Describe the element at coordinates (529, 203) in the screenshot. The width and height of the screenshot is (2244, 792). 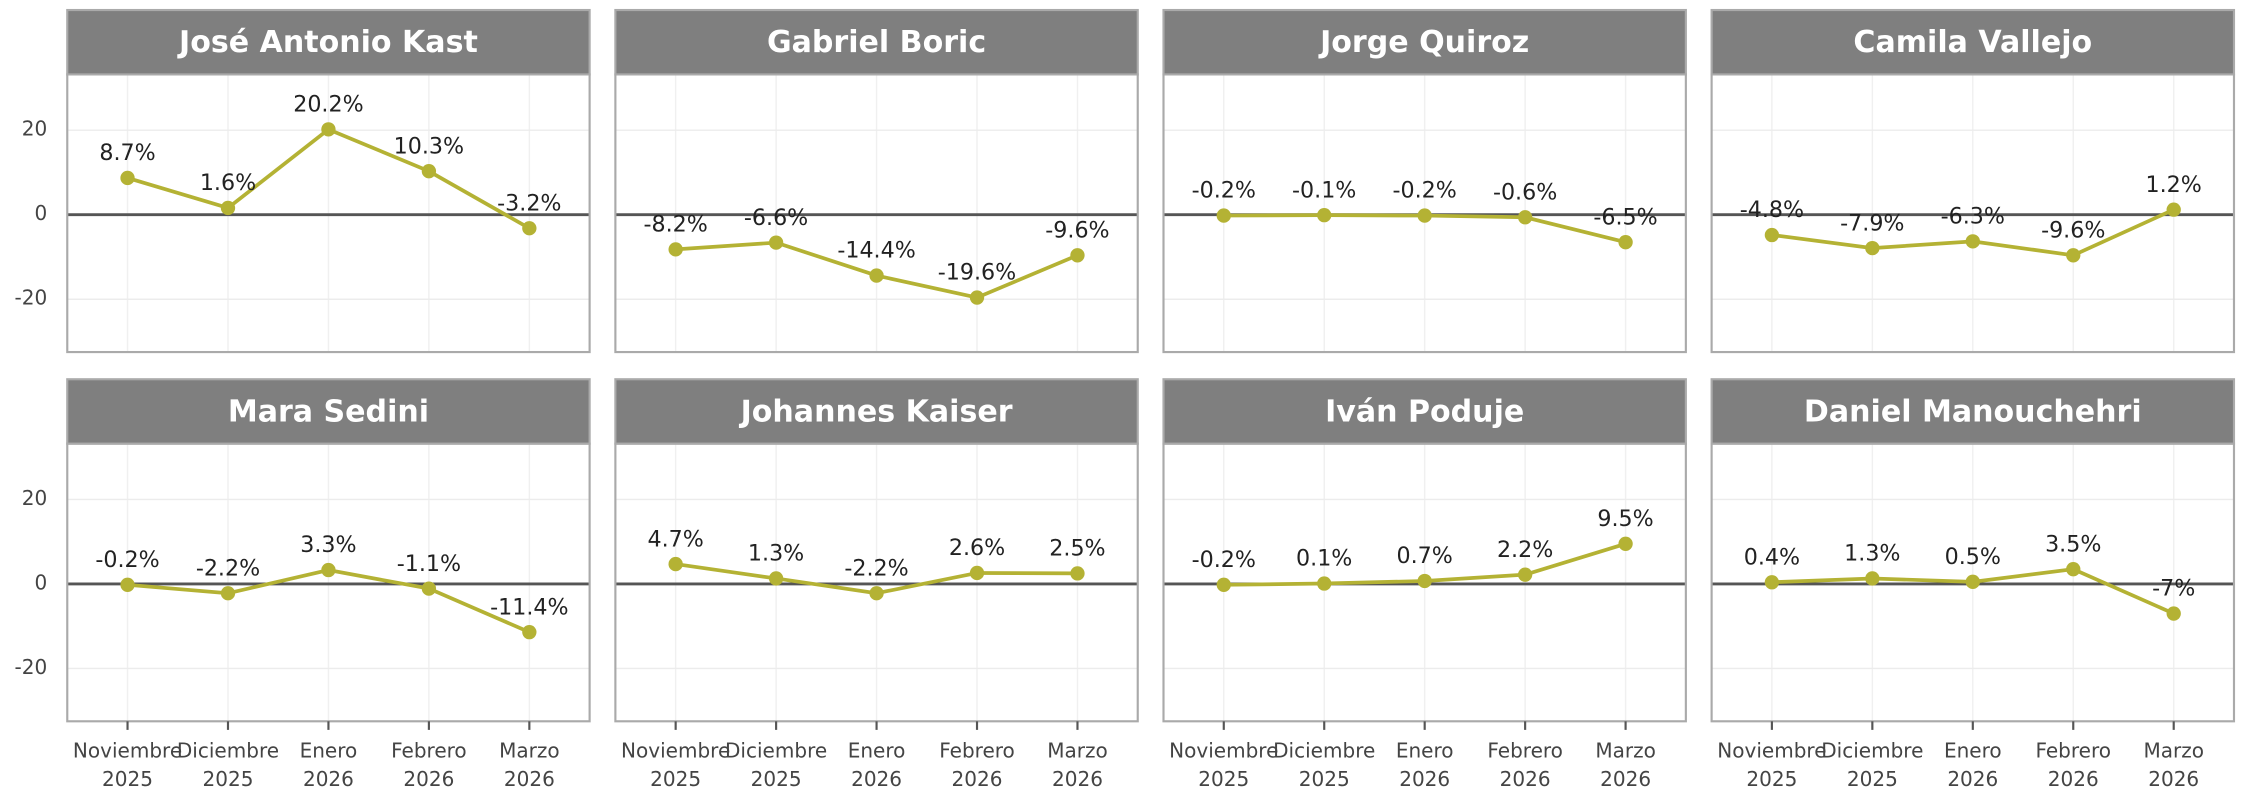
I see `value-label: -3.2%` at that location.